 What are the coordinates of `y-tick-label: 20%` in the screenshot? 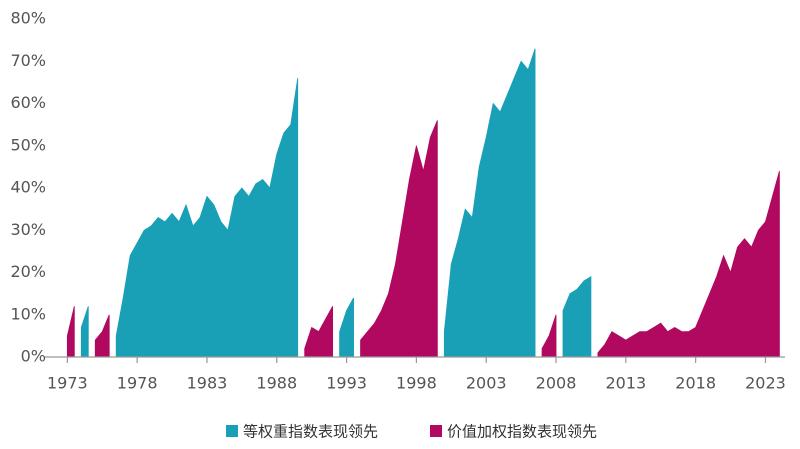 It's located at (28, 271).